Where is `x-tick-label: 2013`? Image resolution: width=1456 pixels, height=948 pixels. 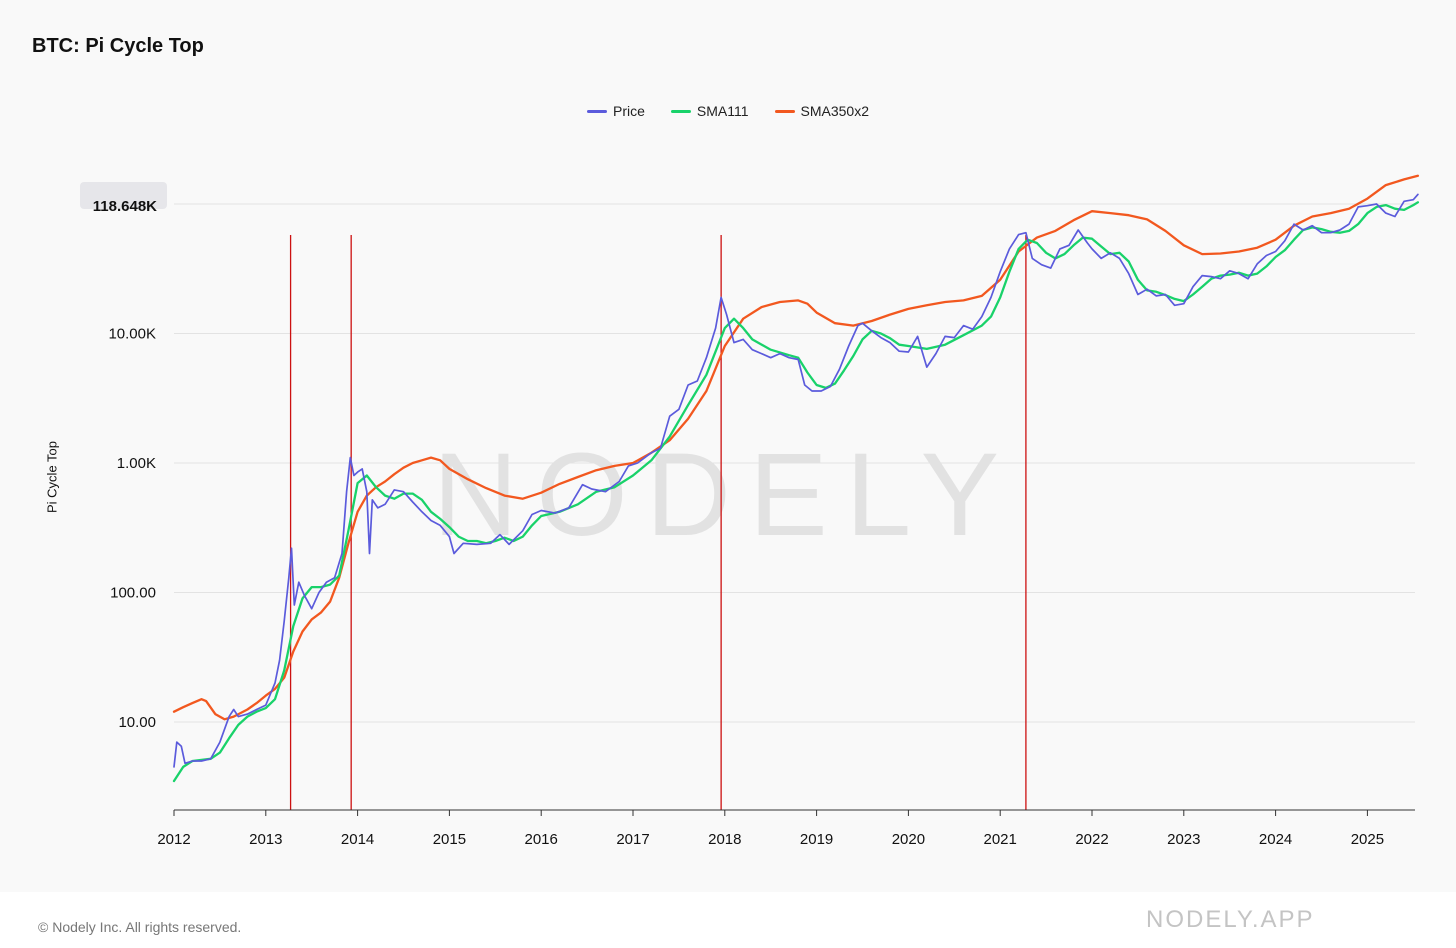 x-tick-label: 2013 is located at coordinates (265, 839).